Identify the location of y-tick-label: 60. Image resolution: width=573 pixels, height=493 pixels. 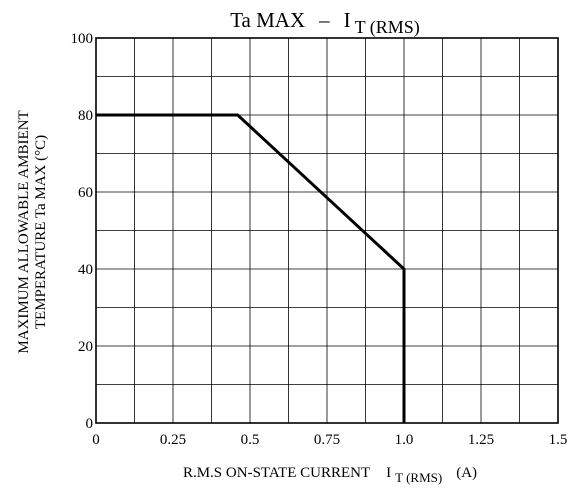
(85, 193).